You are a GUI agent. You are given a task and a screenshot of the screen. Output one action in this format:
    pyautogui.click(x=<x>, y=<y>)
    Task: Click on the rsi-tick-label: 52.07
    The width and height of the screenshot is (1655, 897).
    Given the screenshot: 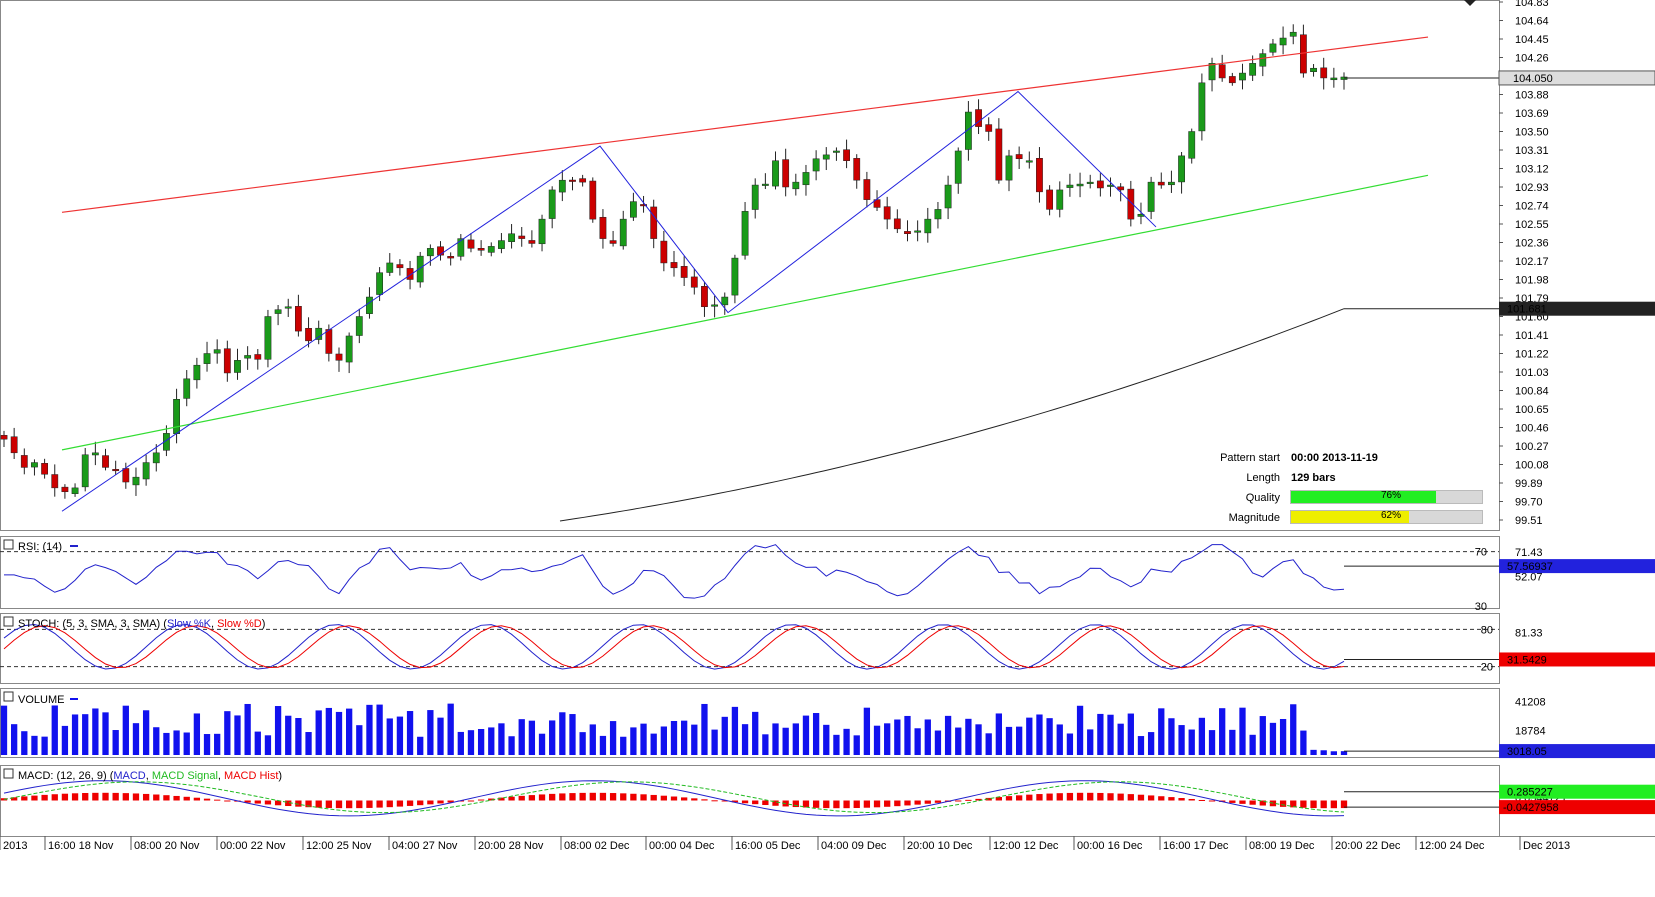 What is the action you would take?
    pyautogui.click(x=1529, y=578)
    